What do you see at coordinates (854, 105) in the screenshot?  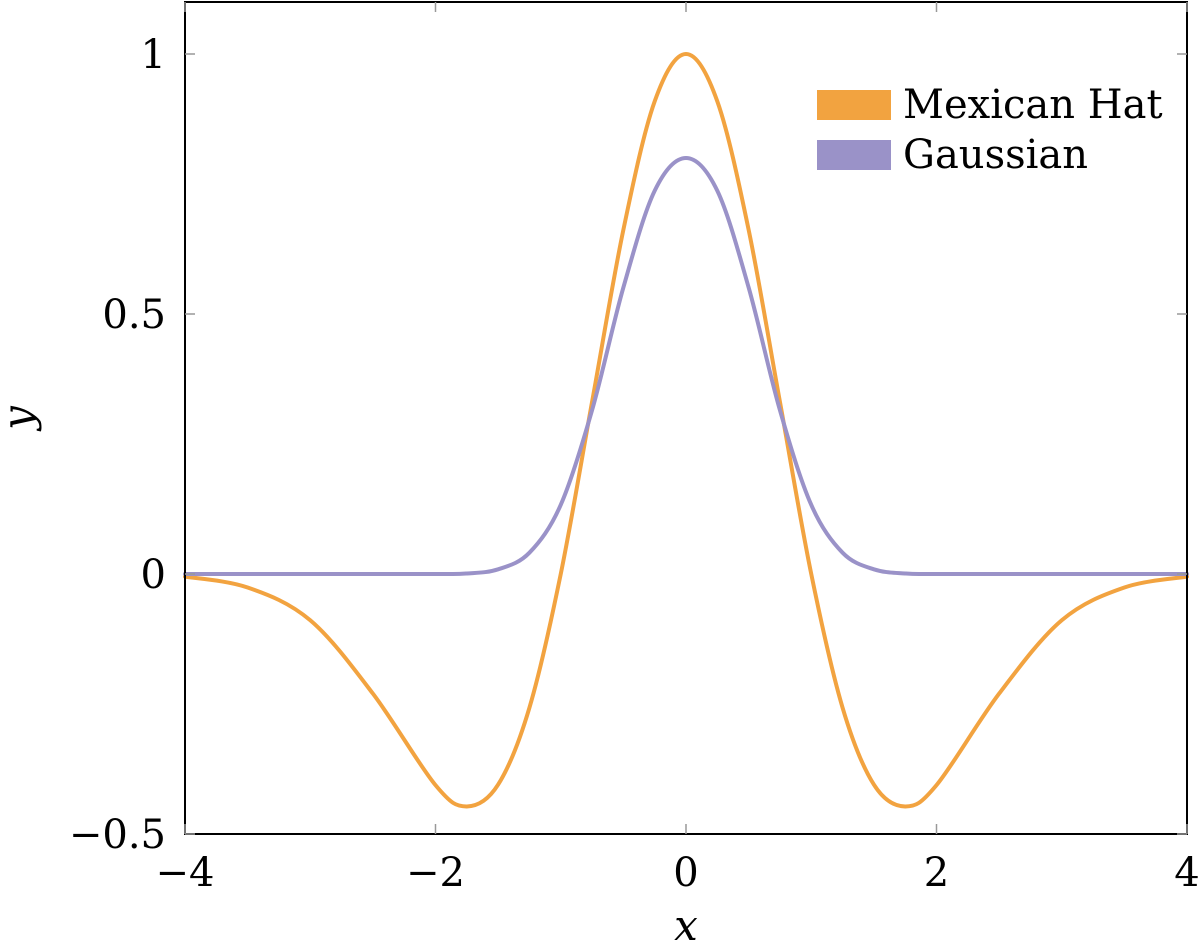 I see `legend-swatch-mexican-hat` at bounding box center [854, 105].